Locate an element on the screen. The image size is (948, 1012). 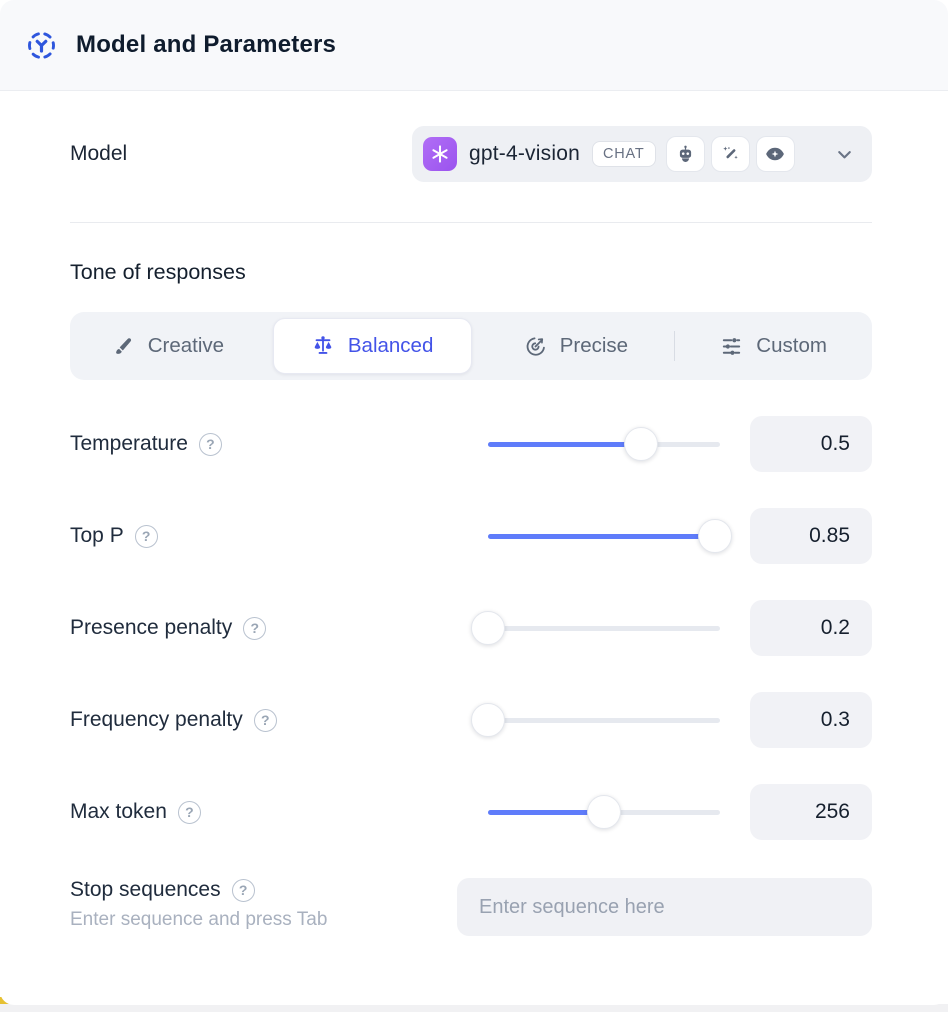
model-capability-chips is located at coordinates (730, 154).